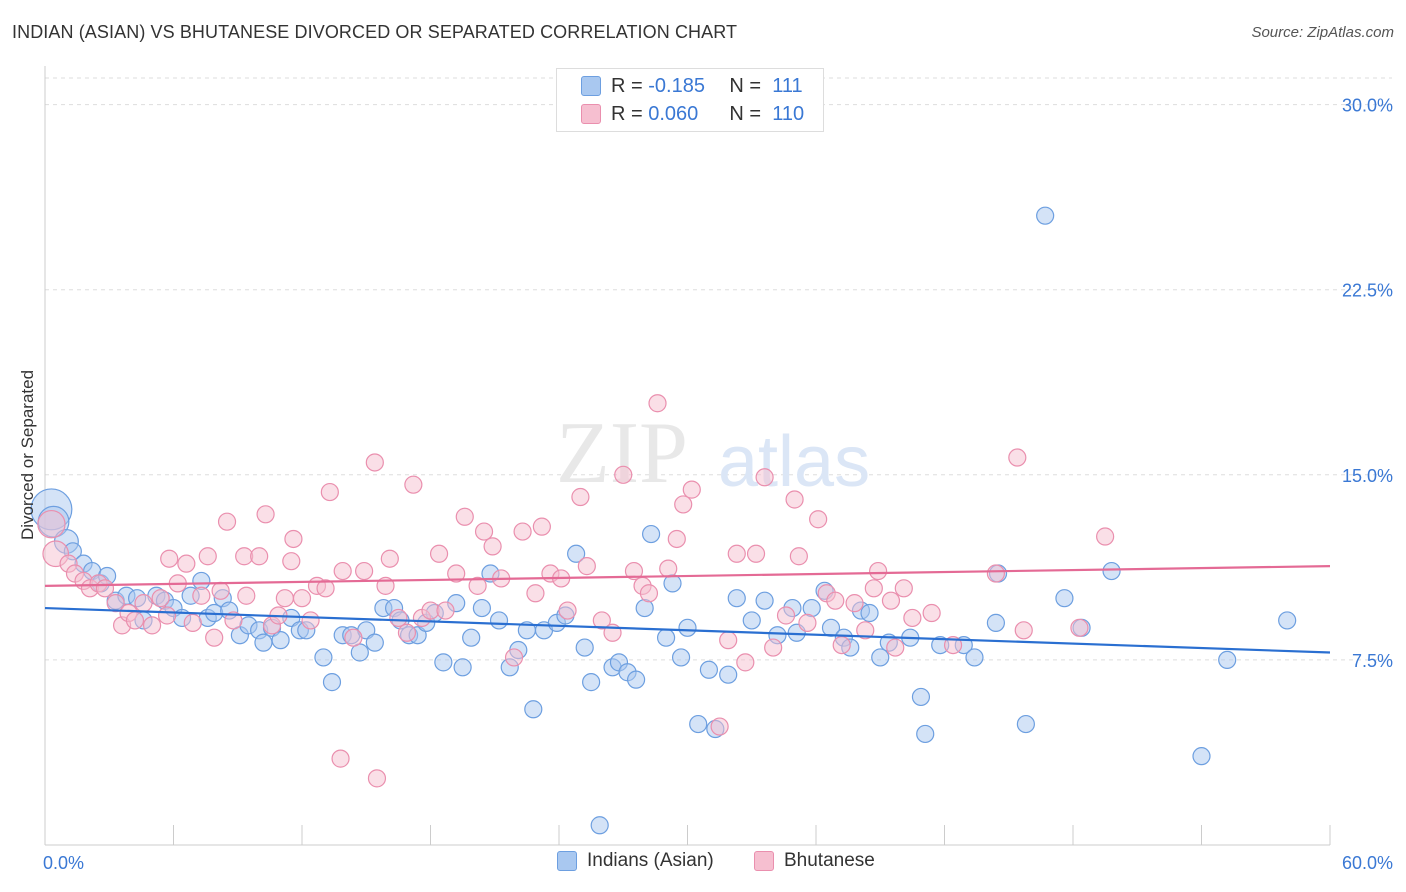 The height and width of the screenshot is (892, 1406). Describe the element at coordinates (692, 86) in the screenshot. I see `legend-row-indians: R = -0.185 N = 111` at that location.